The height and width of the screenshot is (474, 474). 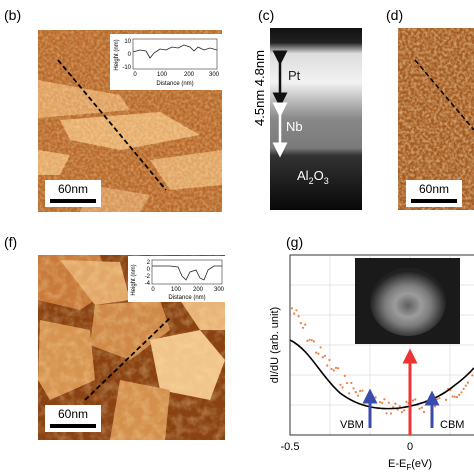 What do you see at coordinates (352, 425) in the screenshot?
I see `annotation: VBM` at bounding box center [352, 425].